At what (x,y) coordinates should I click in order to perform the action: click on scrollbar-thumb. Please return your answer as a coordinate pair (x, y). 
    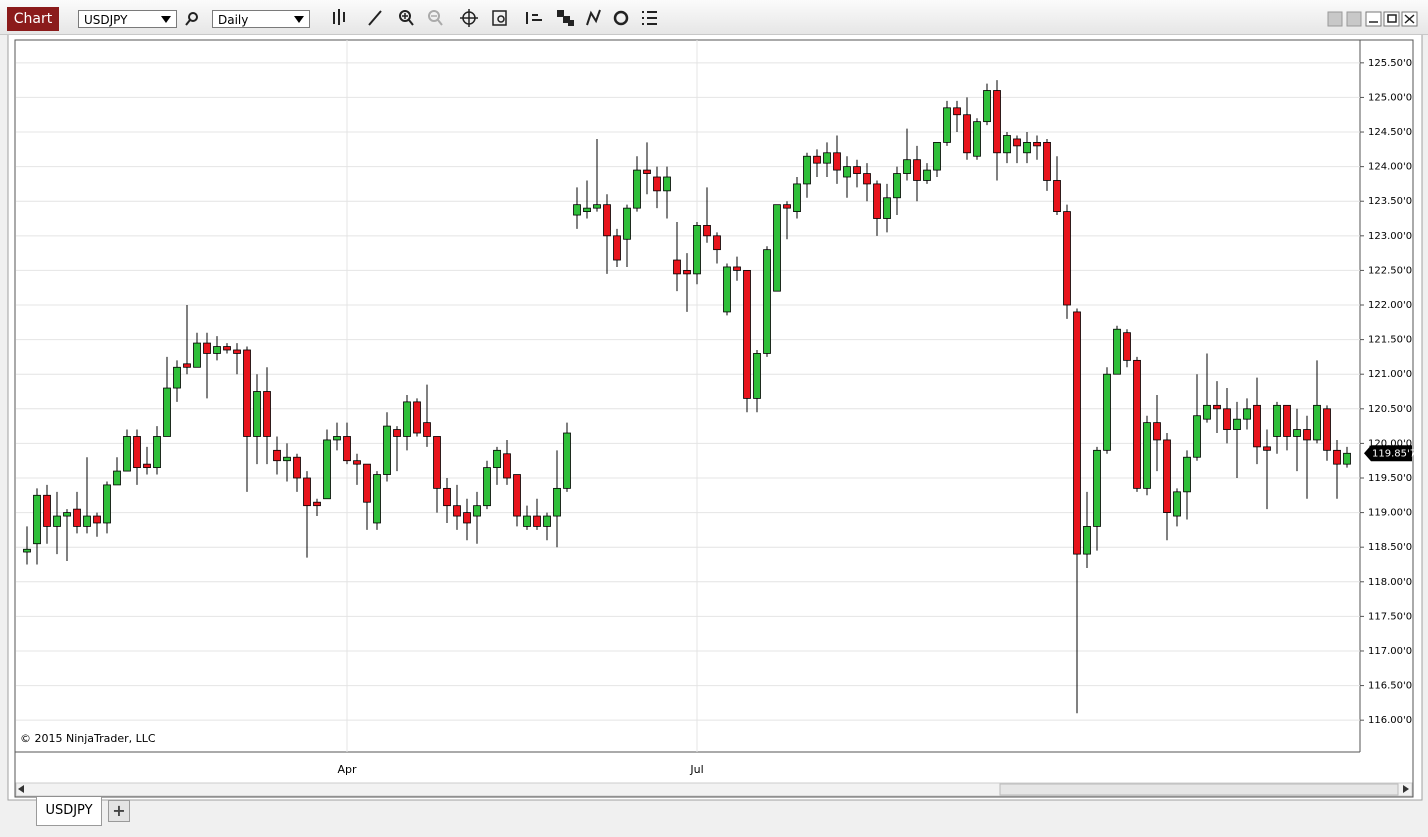
    Looking at the image, I should click on (1199, 789).